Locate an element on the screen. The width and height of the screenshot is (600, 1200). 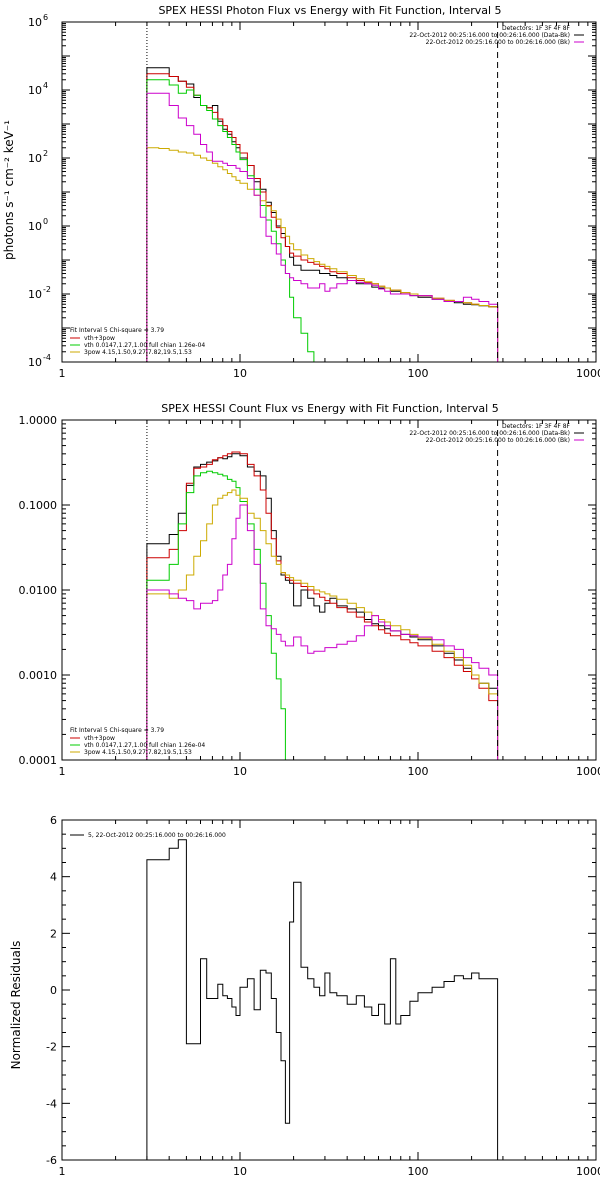
photon-legend-vth: vth 0.0147,1.27,1.00 full chian 1.26e-04 is located at coordinates (144, 345).